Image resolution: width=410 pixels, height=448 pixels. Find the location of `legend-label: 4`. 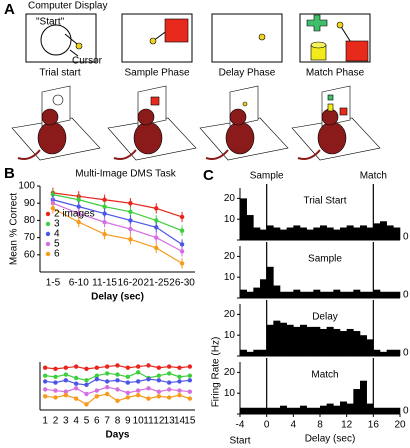

legend-label: 4 is located at coordinates (57, 234).